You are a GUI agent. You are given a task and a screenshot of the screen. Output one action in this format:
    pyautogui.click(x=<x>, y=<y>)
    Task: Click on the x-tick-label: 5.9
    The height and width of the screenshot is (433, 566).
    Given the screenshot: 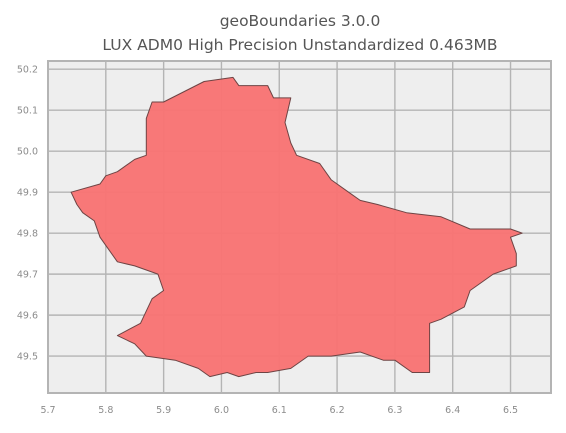 What is the action you would take?
    pyautogui.click(x=163, y=410)
    